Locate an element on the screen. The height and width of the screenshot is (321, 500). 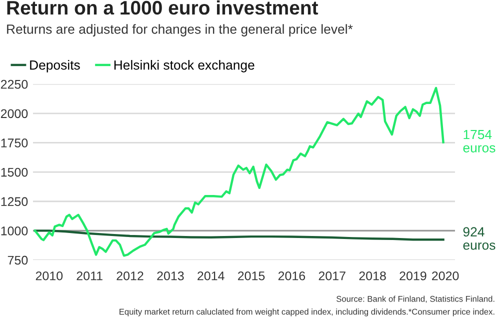
y-tick-label: 1500 is located at coordinates (14, 172).